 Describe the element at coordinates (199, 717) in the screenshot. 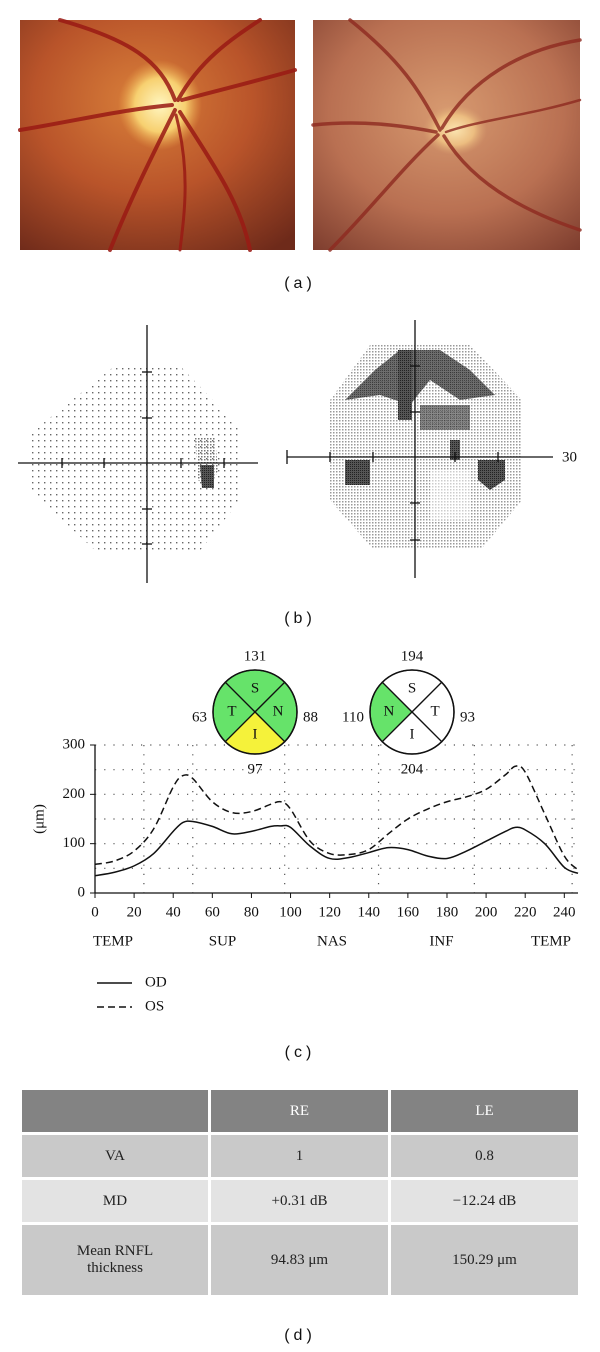

I see `sector-value: 63` at that location.